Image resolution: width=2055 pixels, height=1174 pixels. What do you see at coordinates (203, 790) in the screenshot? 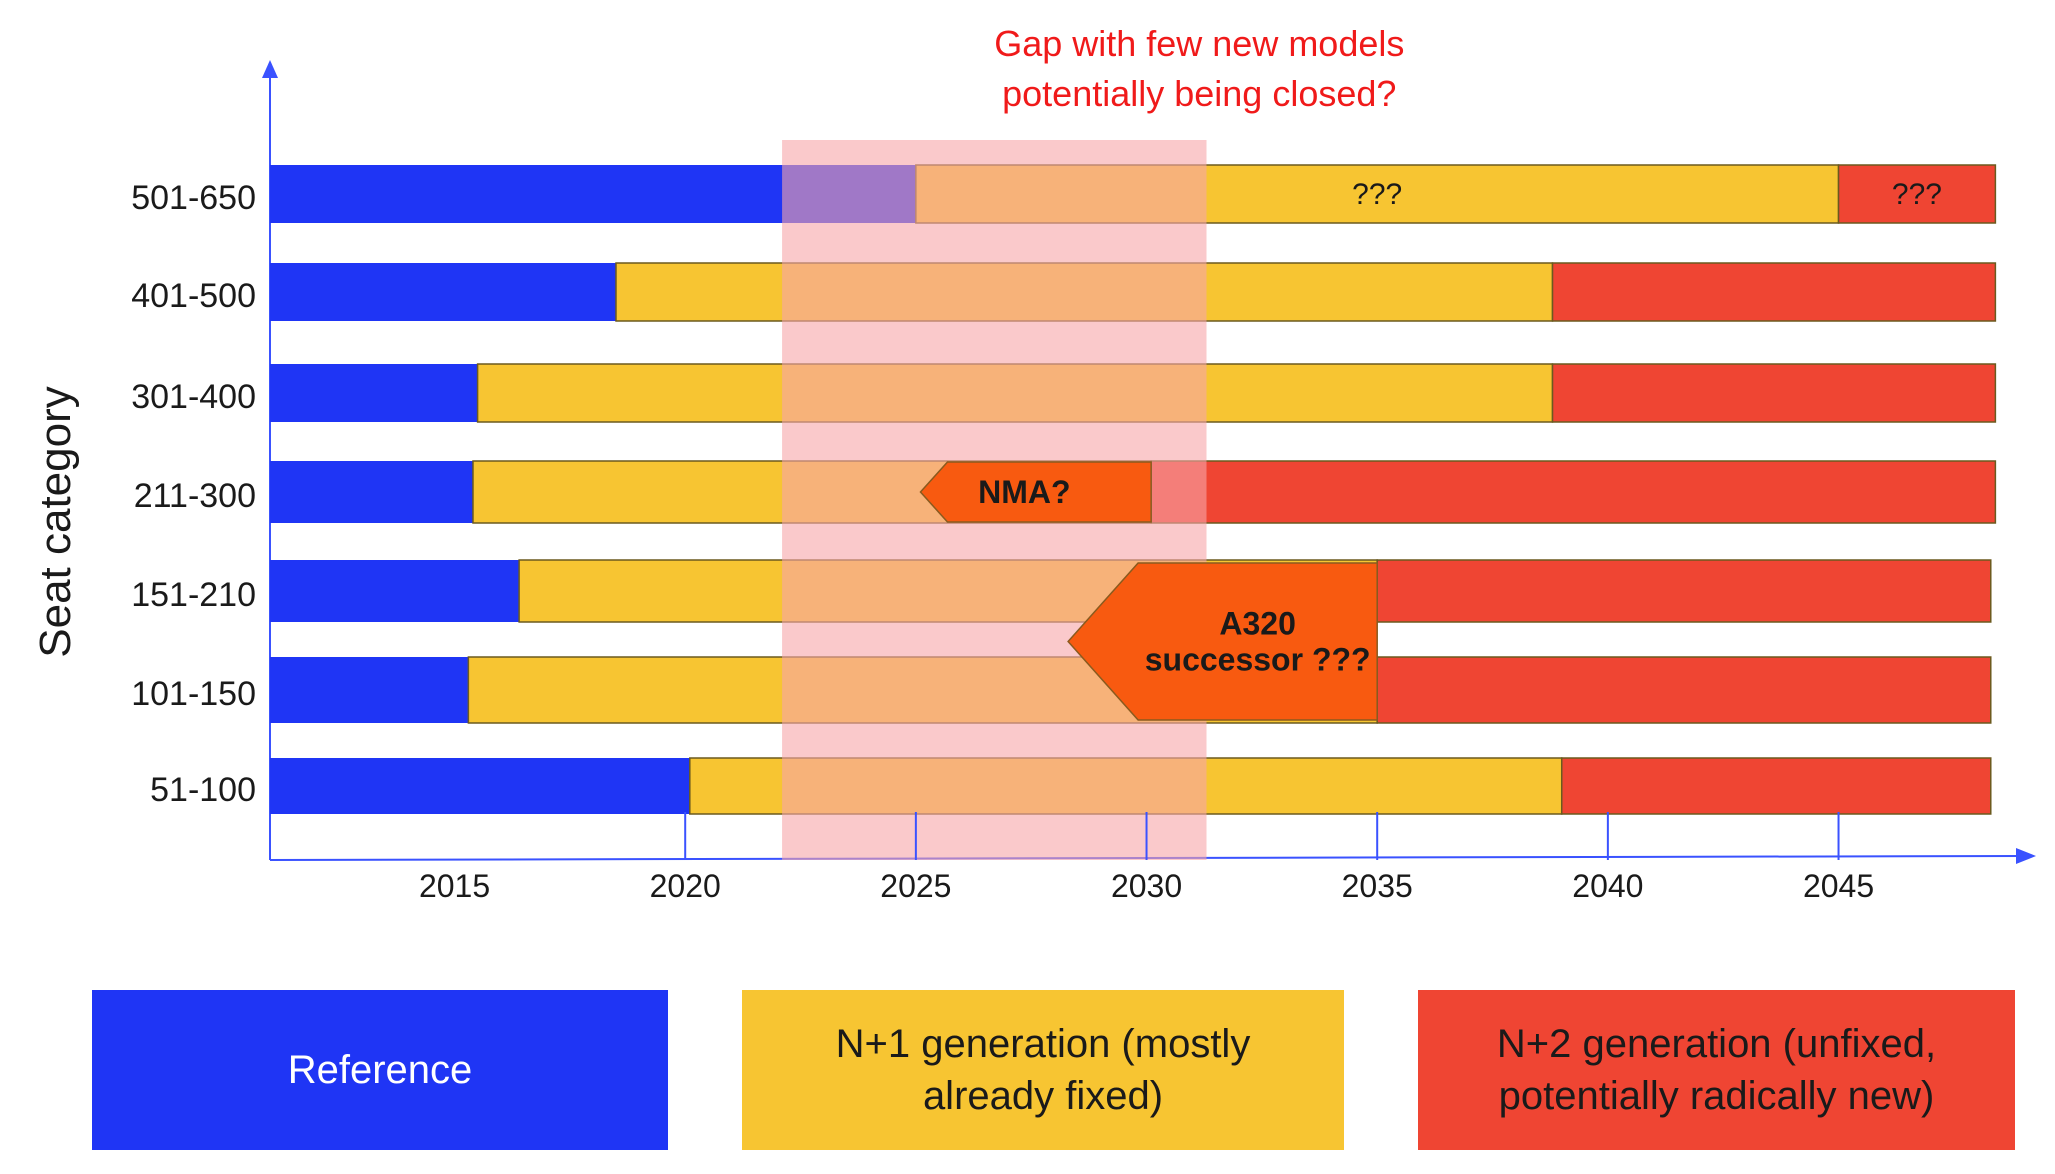
I see `category-label-51-100: 51-100` at bounding box center [203, 790].